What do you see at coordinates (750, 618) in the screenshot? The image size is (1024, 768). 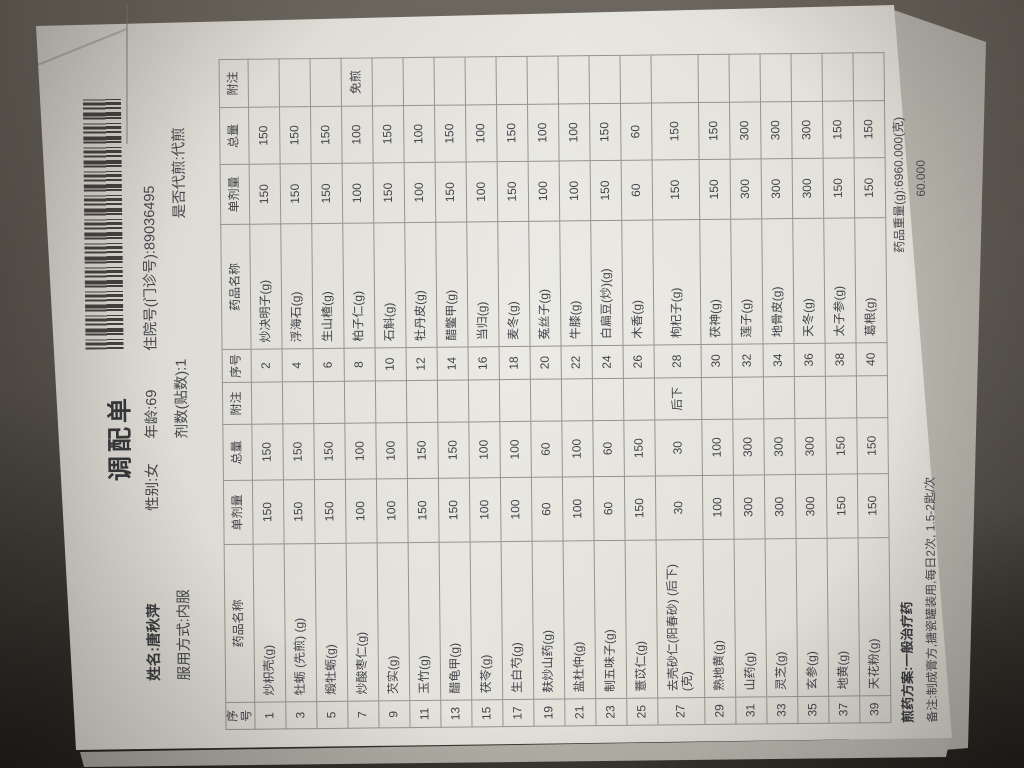 I see `cell-drug-name: 山药(g)` at bounding box center [750, 618].